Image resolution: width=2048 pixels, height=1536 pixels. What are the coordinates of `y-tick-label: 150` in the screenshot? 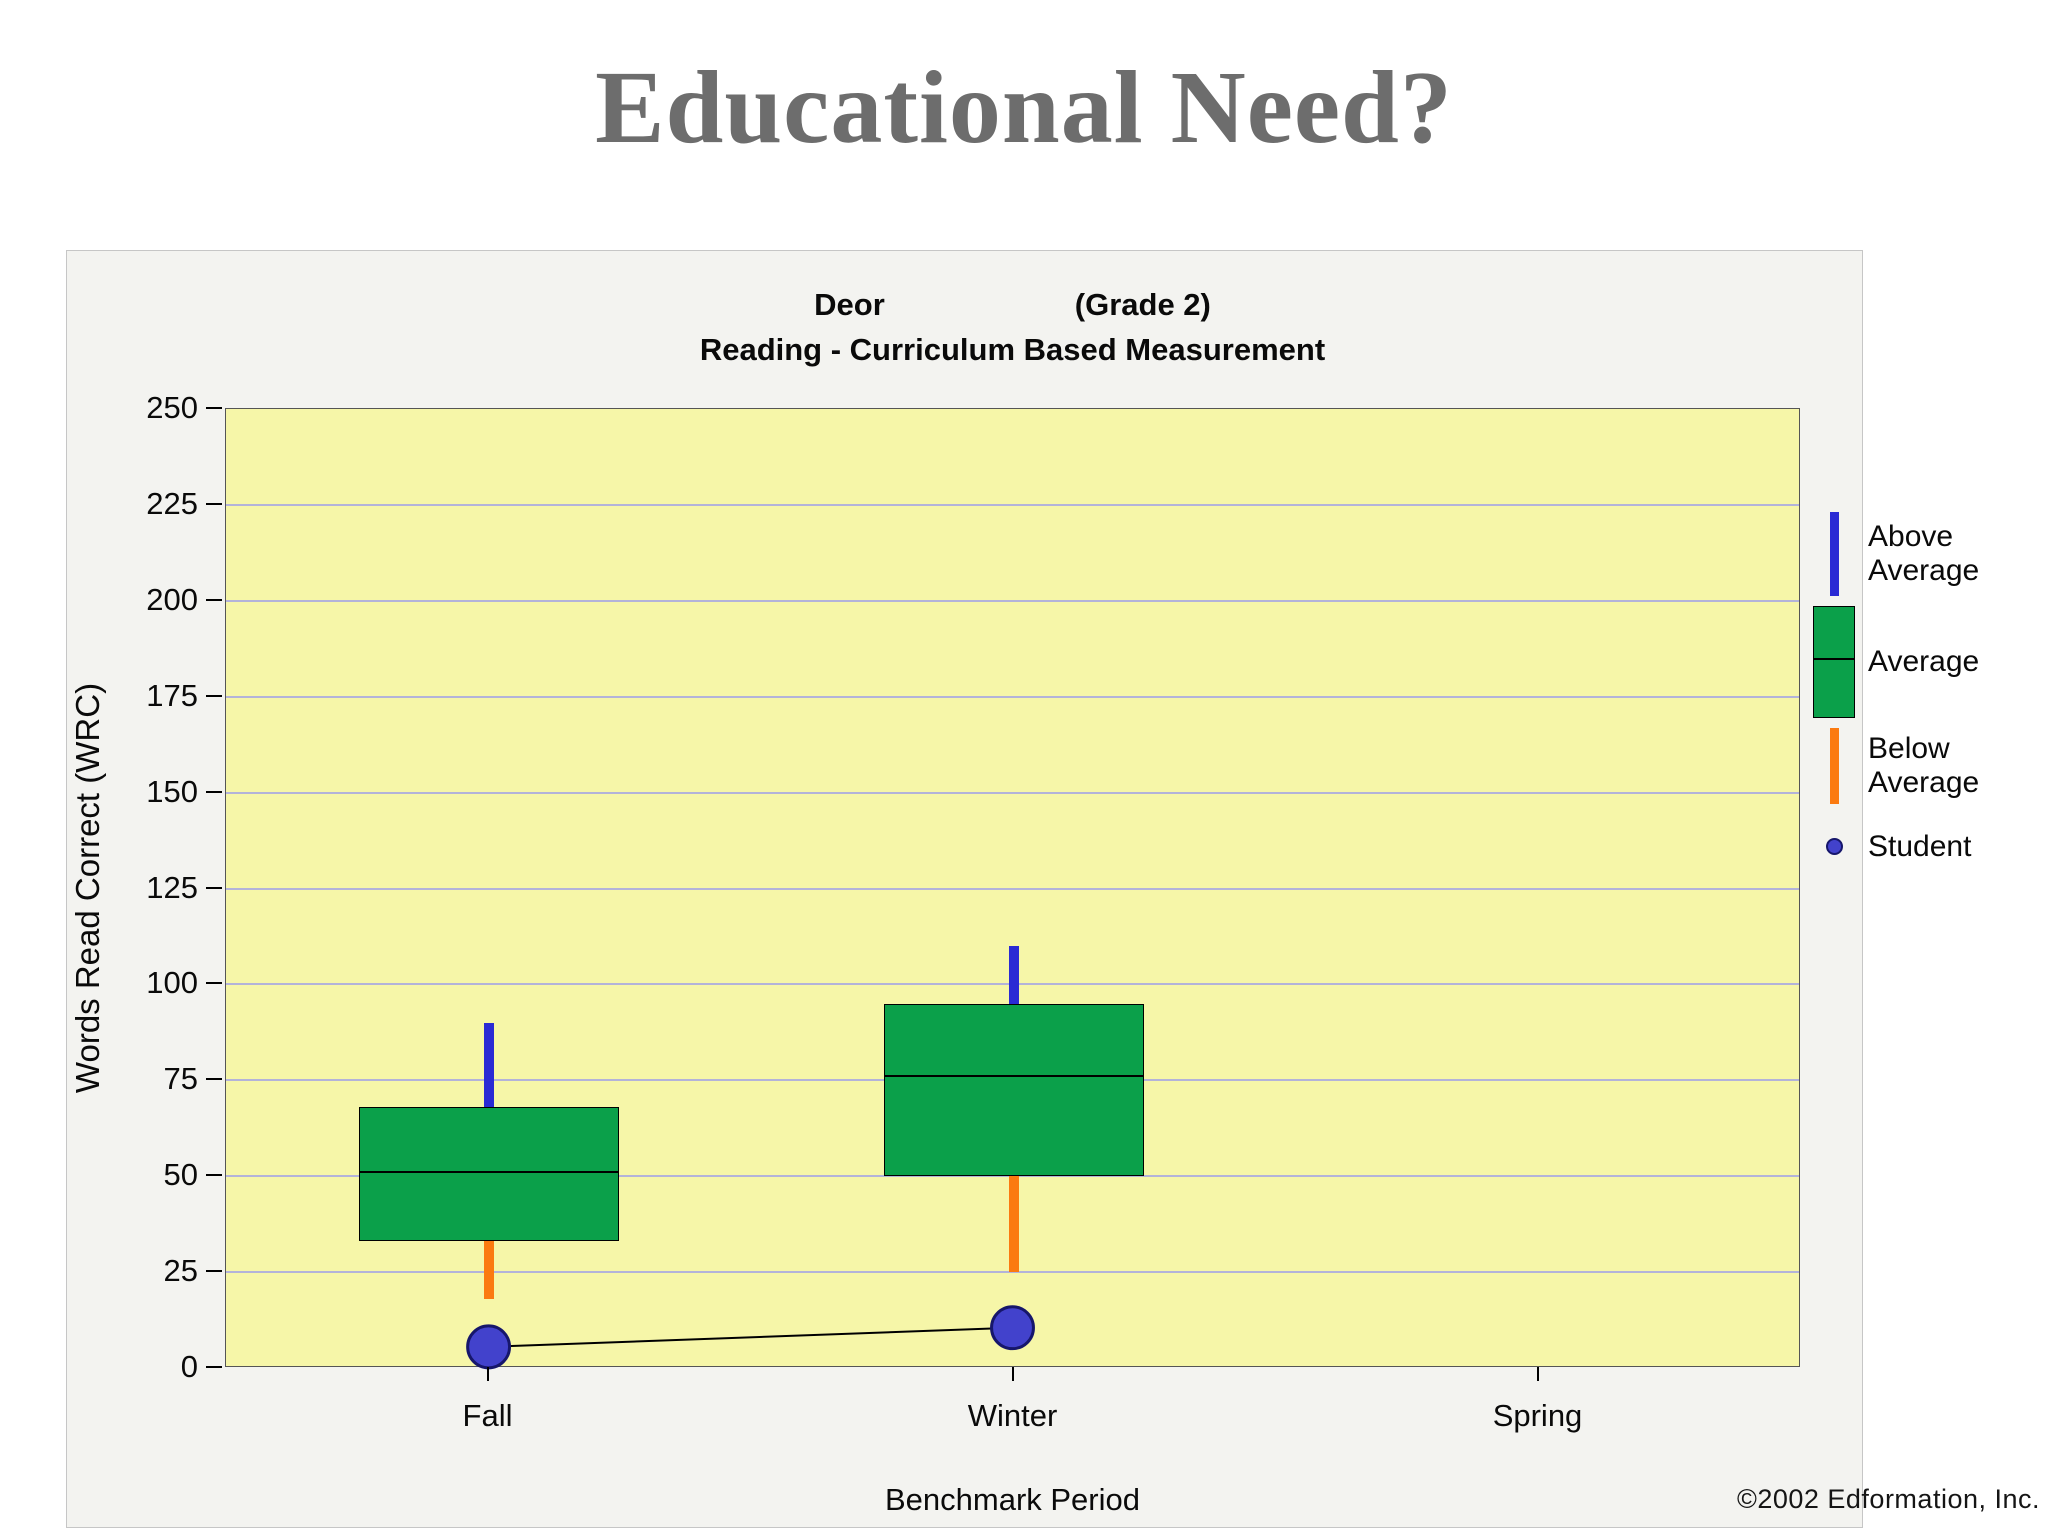 It's located at (172, 791).